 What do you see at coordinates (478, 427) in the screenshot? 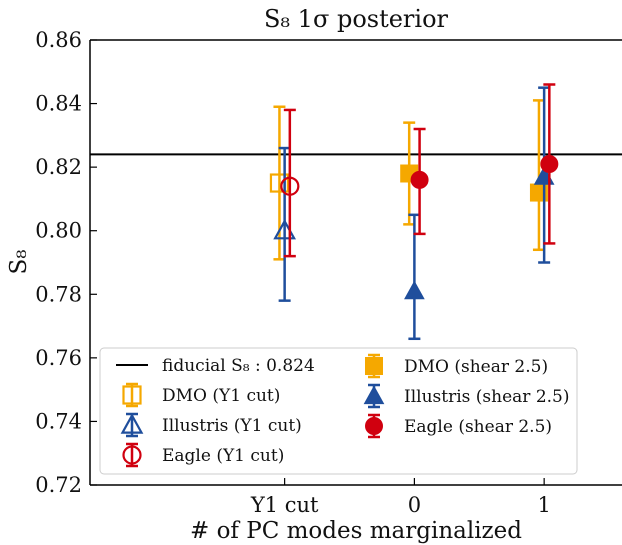
I see `legend-label: Eagle (shear 2.5)` at bounding box center [478, 427].